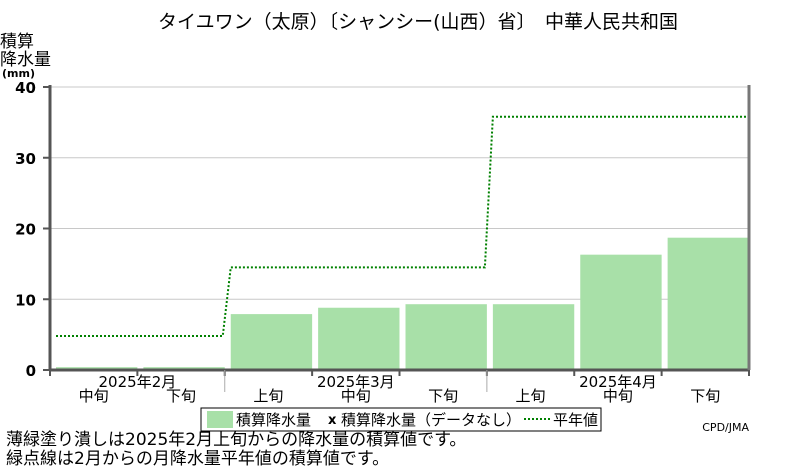 The image size is (800, 470). I want to click on legend-nodata-marker: x, so click(332, 420).